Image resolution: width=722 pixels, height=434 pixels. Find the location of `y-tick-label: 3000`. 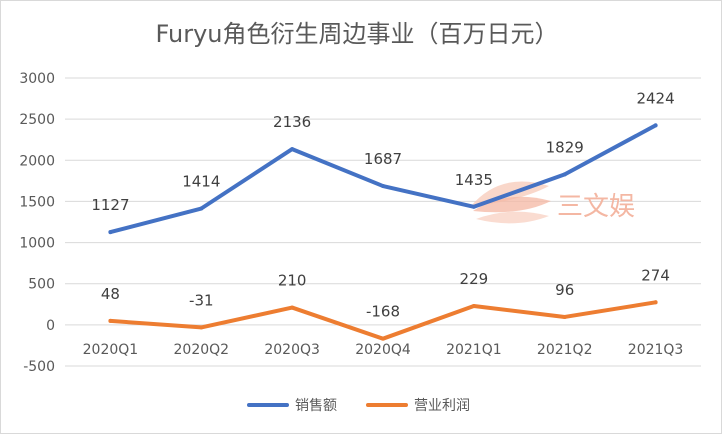

y-tick-label: 3000 is located at coordinates (37, 79).